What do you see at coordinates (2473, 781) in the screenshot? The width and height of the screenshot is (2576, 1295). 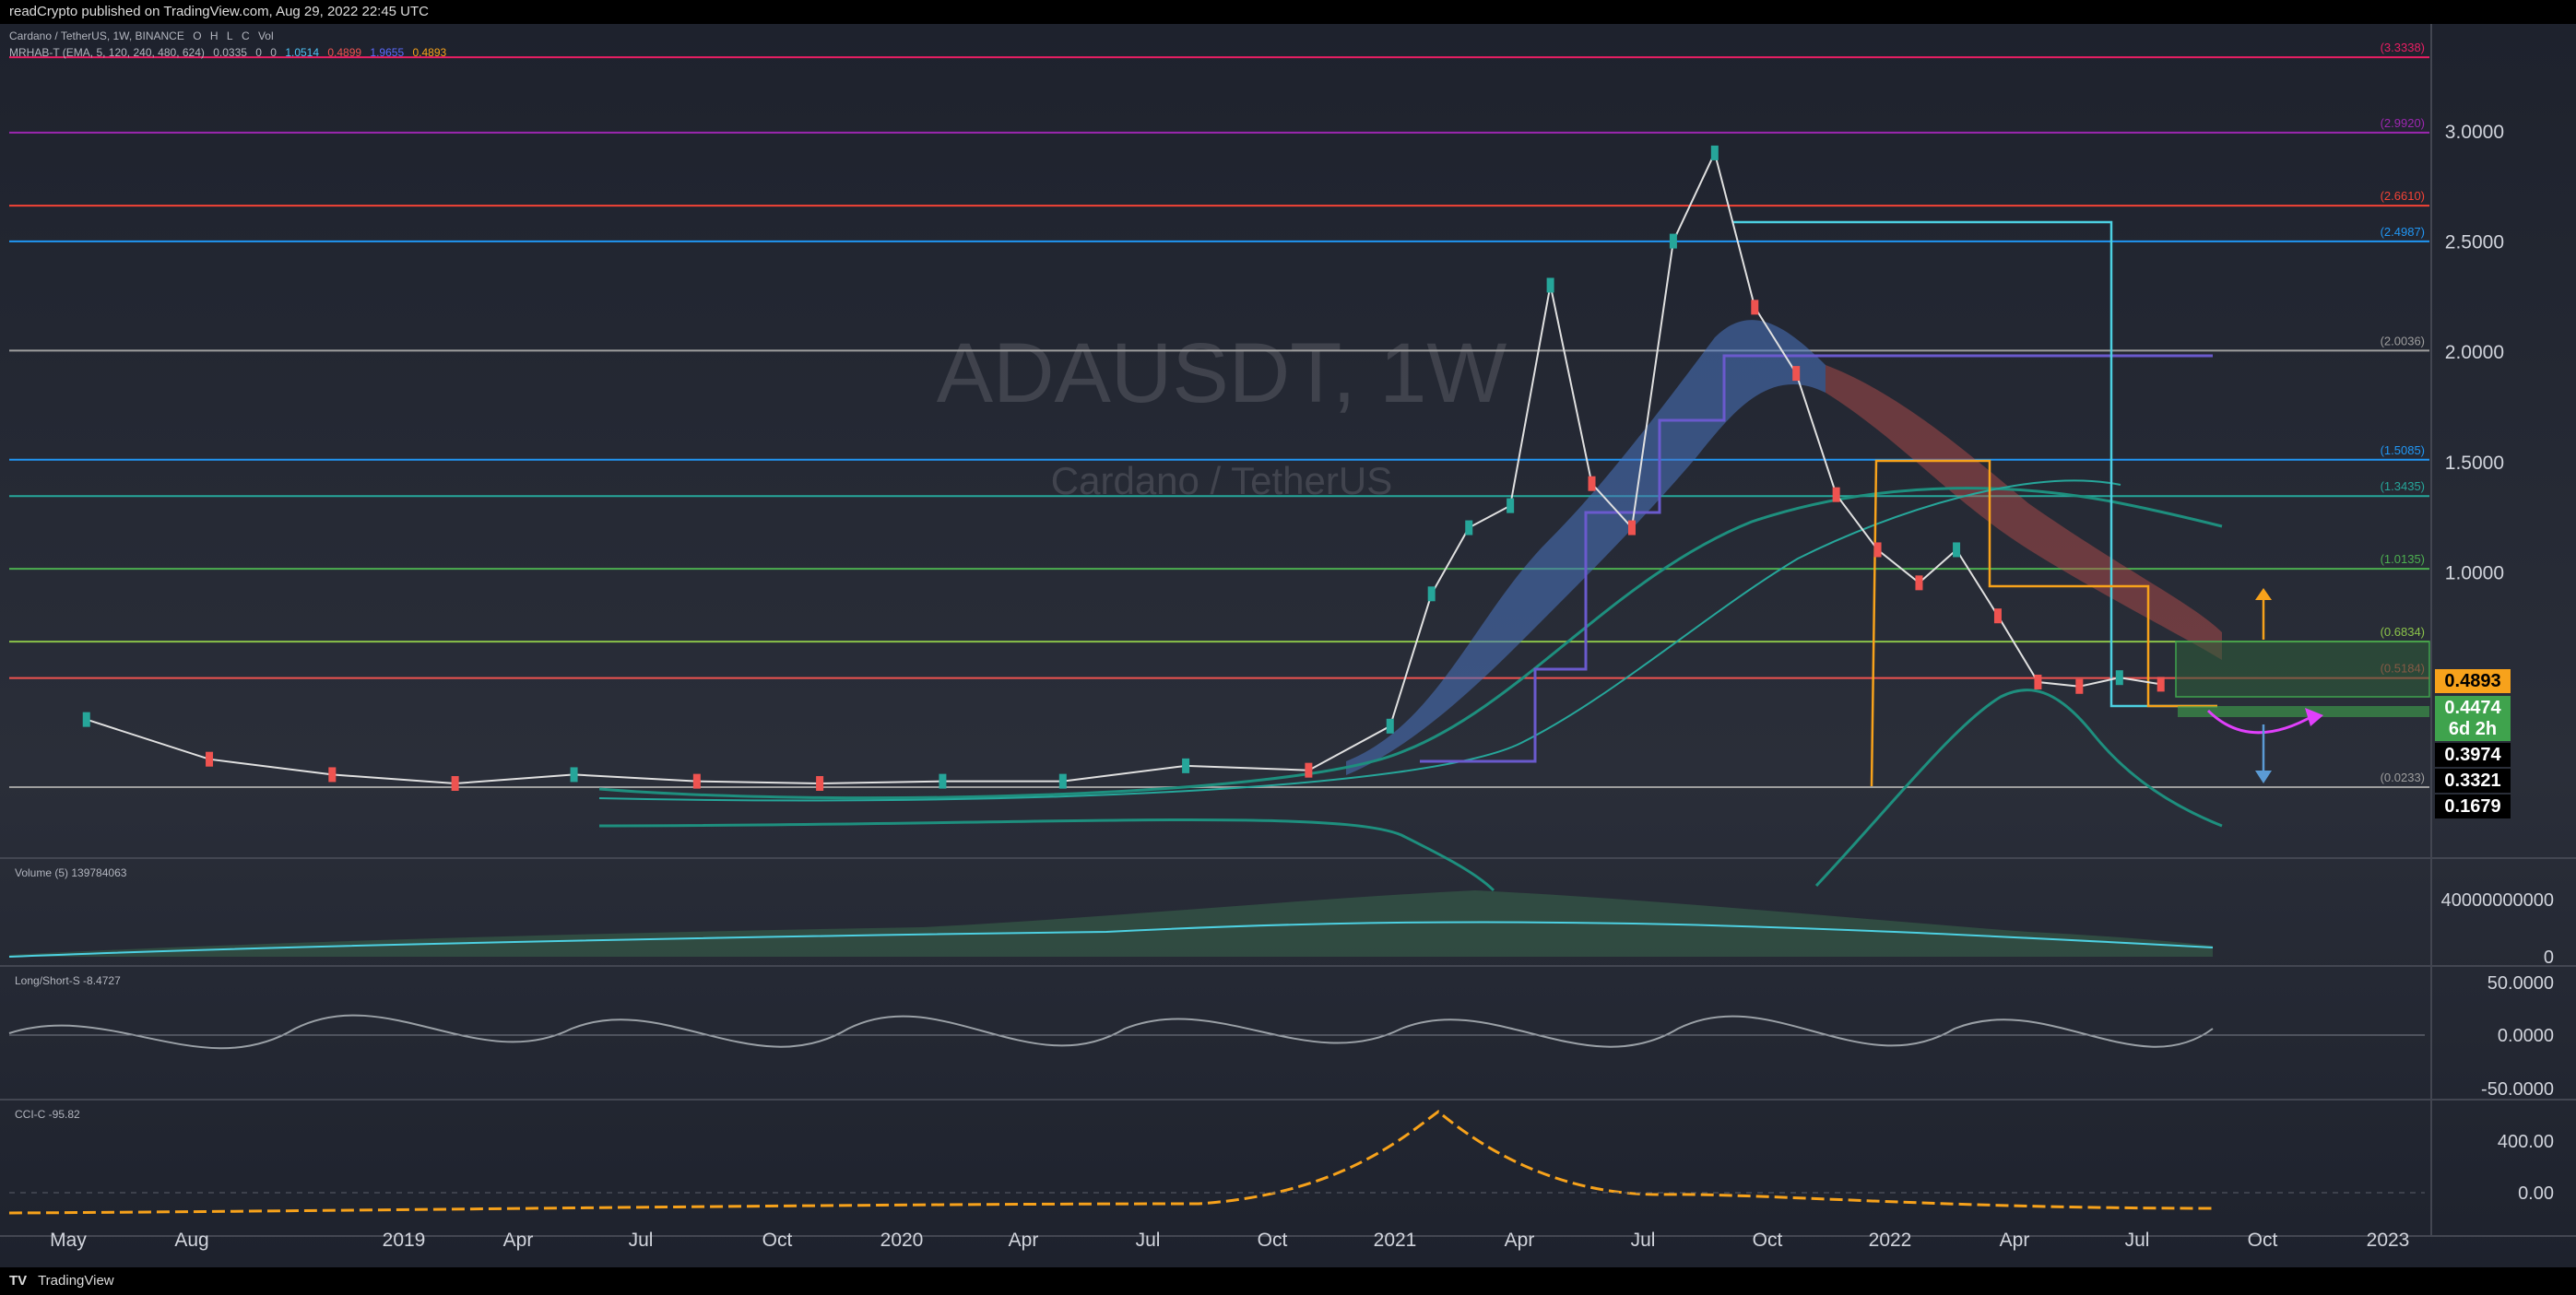 I see `price-tag-4: 0.3321` at bounding box center [2473, 781].